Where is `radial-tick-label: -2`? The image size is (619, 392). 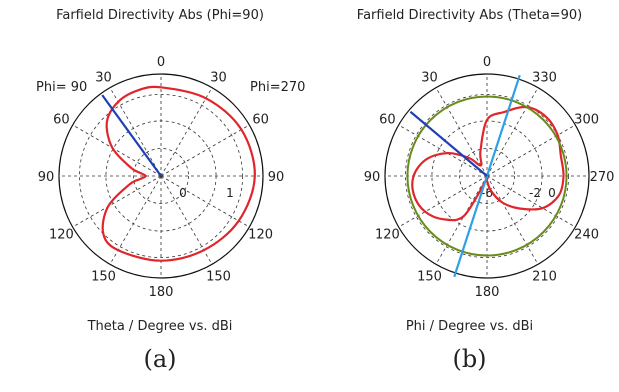 radial-tick-label: -2 is located at coordinates (535, 193).